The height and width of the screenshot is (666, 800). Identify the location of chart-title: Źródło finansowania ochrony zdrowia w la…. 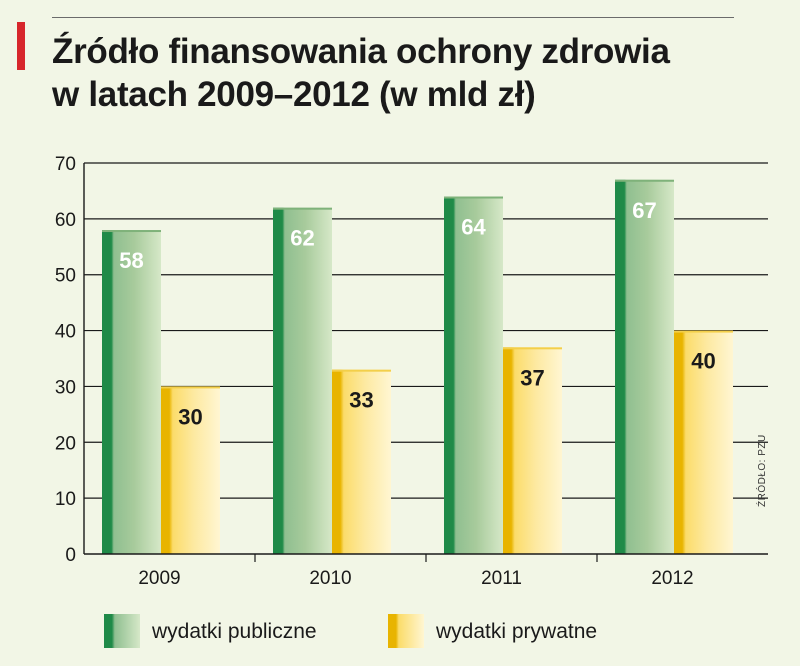
(402, 73).